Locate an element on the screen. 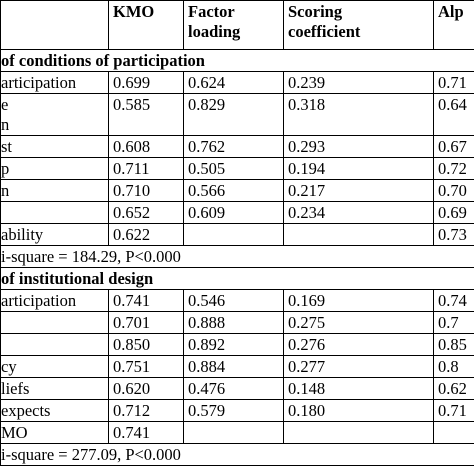 This screenshot has height=474, width=474. data-row: 0.652 0.609 0.234 0.69 is located at coordinates (237, 212).